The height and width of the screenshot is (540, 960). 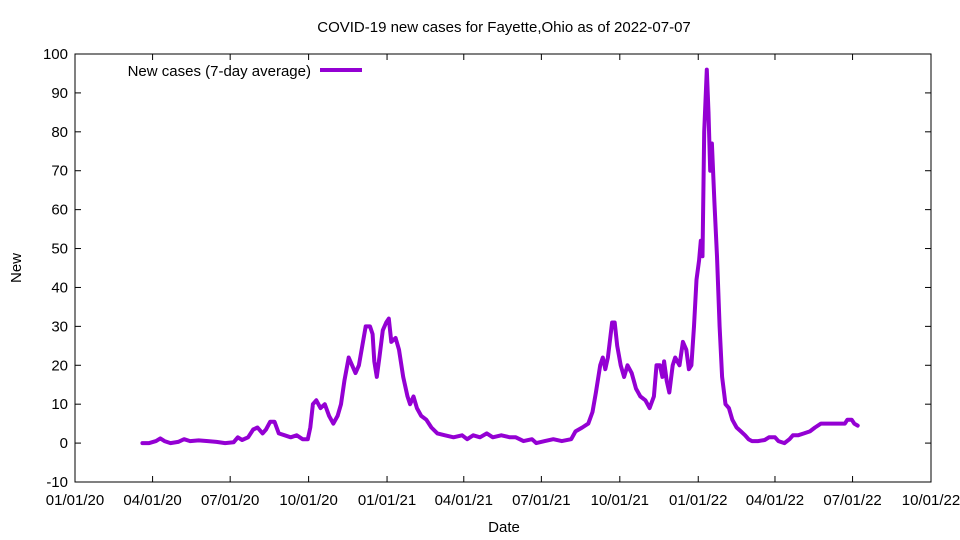 What do you see at coordinates (59, 93) in the screenshot?
I see `y-tick-label: 90` at bounding box center [59, 93].